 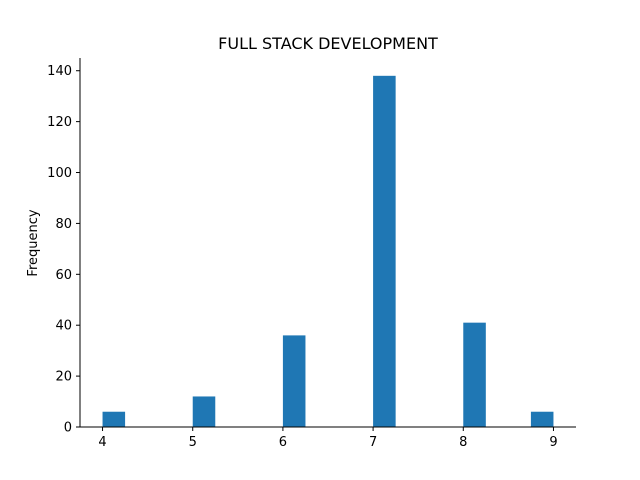 I want to click on y-tick-label: 20, so click(x=63, y=377).